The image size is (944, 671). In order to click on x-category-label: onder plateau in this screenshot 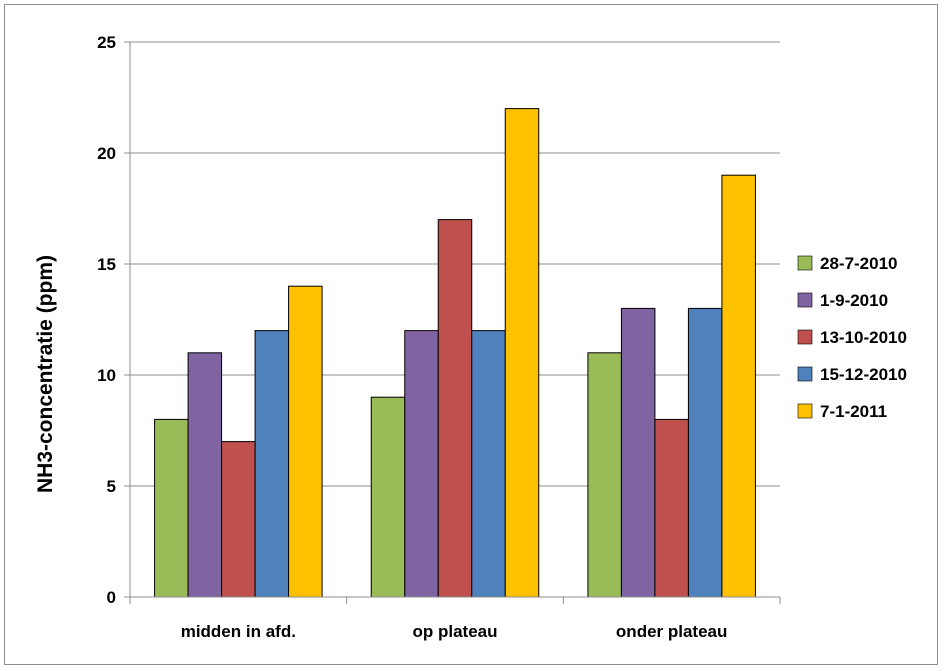, I will do `click(671, 631)`.